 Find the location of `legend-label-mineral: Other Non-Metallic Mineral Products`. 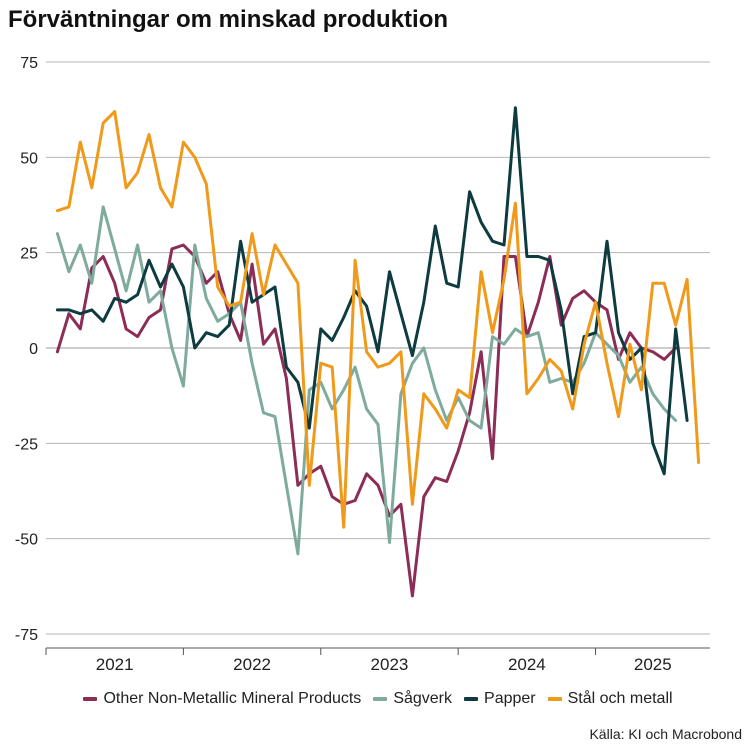

legend-label-mineral: Other Non-Metallic Mineral Products is located at coordinates (232, 698).